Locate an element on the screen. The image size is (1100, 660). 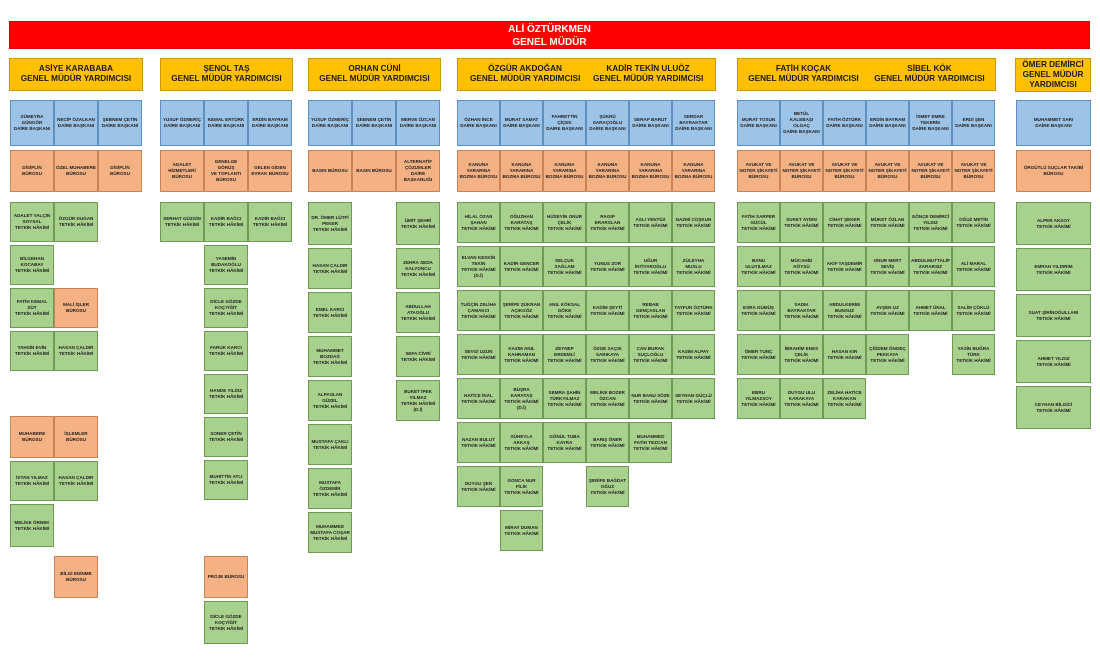
bureau-box: ÖZEL MUHABERE BÜROSU is located at coordinates (76, 171).